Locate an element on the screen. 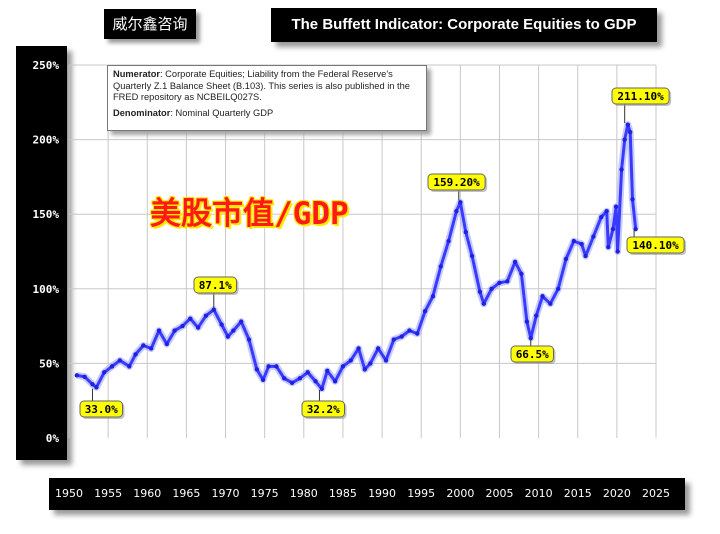 The image size is (720, 534). annotation-label: 140.10% is located at coordinates (655, 245).